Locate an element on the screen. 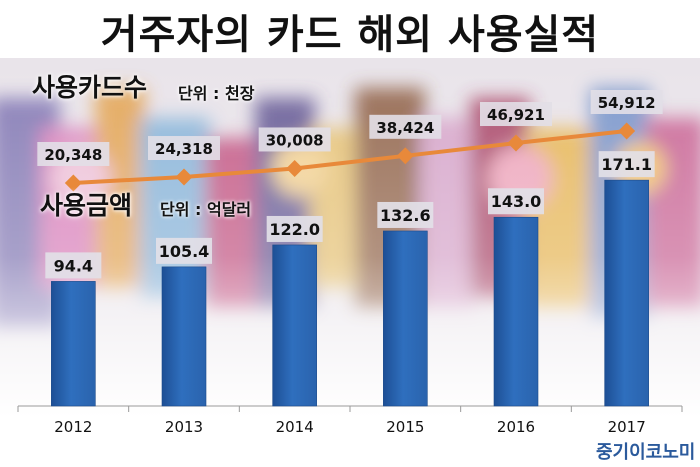 This screenshot has height=467, width=700. line-point-2016 is located at coordinates (516, 143).